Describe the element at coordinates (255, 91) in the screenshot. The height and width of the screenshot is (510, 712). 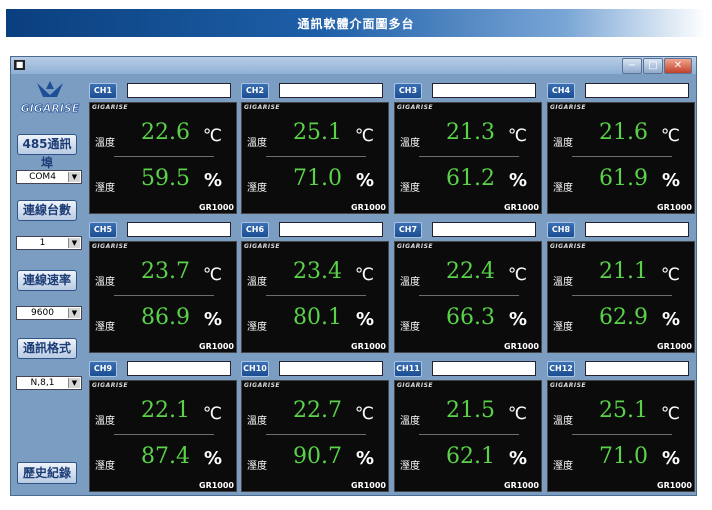
I see `channel-label: CH2` at that location.